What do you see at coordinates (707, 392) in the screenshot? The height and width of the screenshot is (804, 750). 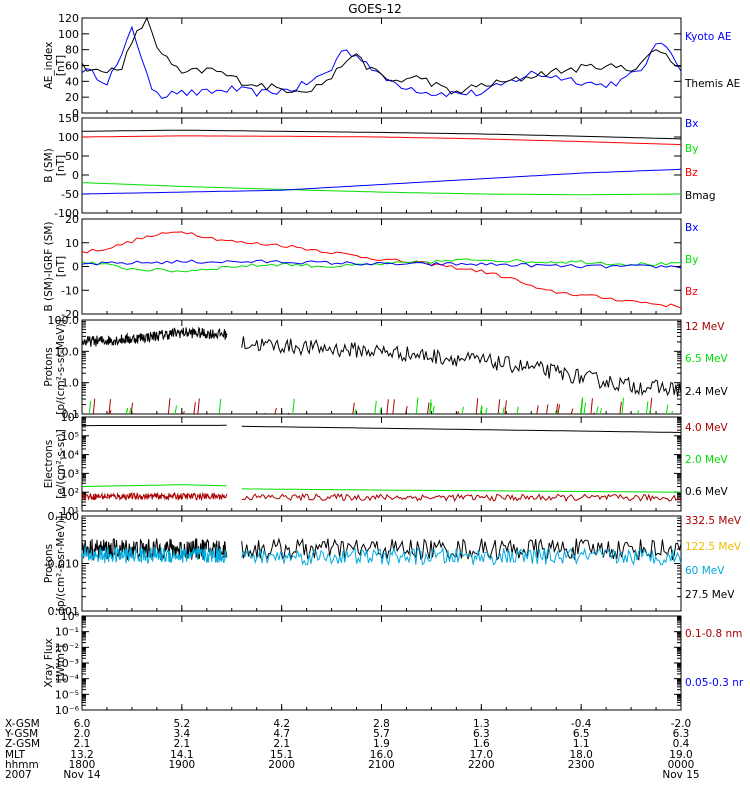 I see `legend-item: 2.4 MeV` at bounding box center [707, 392].